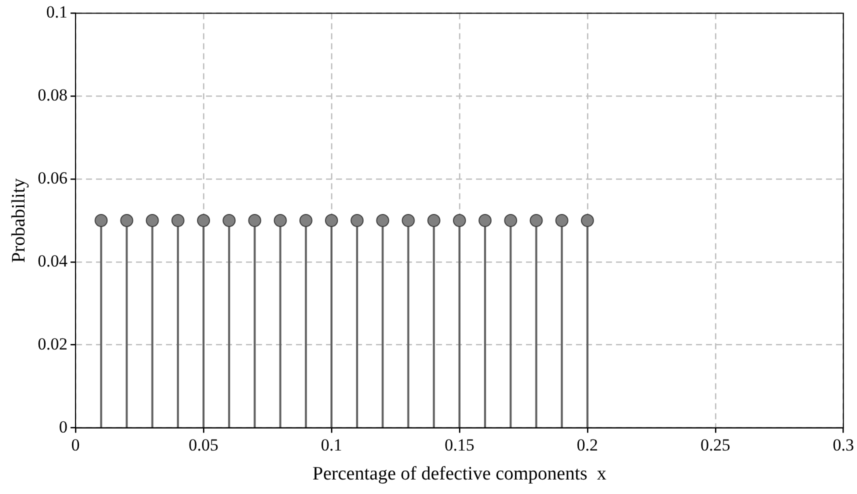 The height and width of the screenshot is (494, 857). I want to click on x-tick-label: 0.3, so click(843, 444).